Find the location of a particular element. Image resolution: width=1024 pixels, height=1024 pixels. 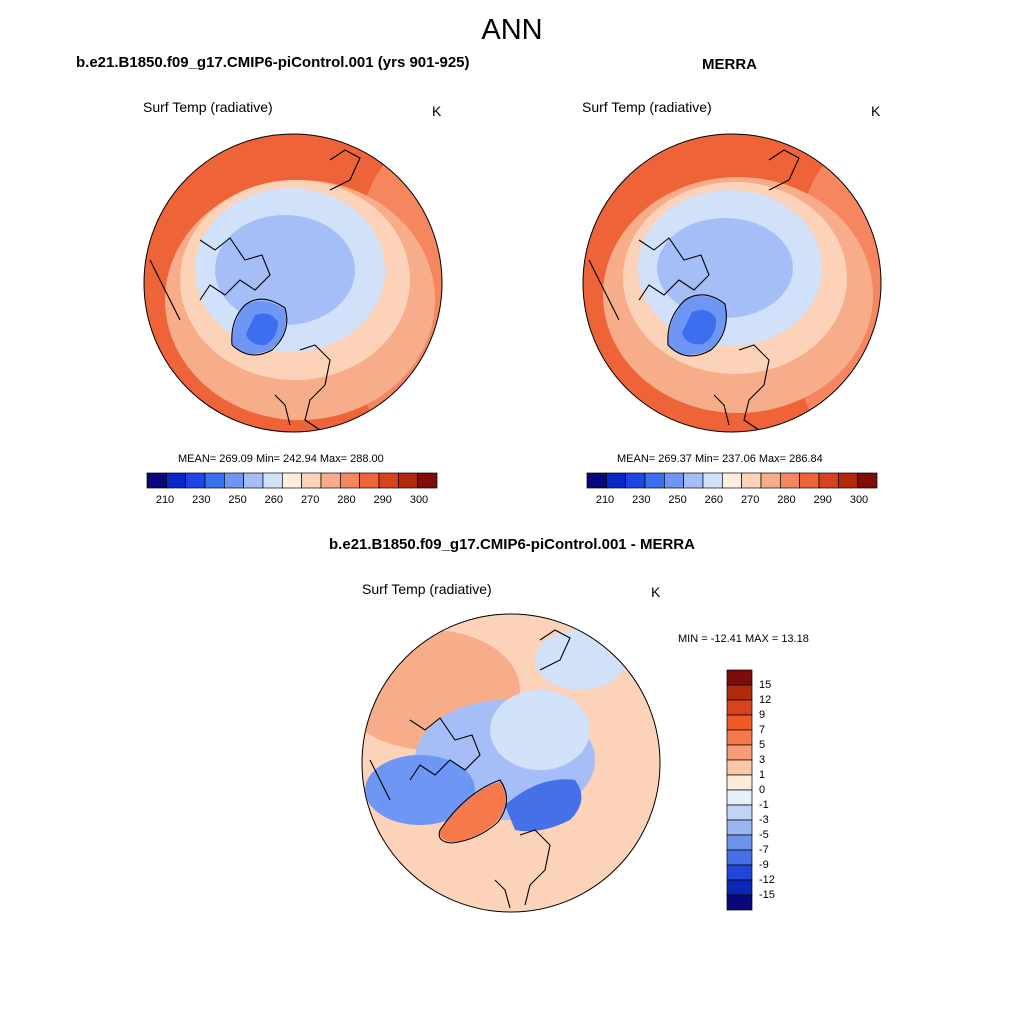

obs-colorbar-tick-label: 290 is located at coordinates (822, 500).